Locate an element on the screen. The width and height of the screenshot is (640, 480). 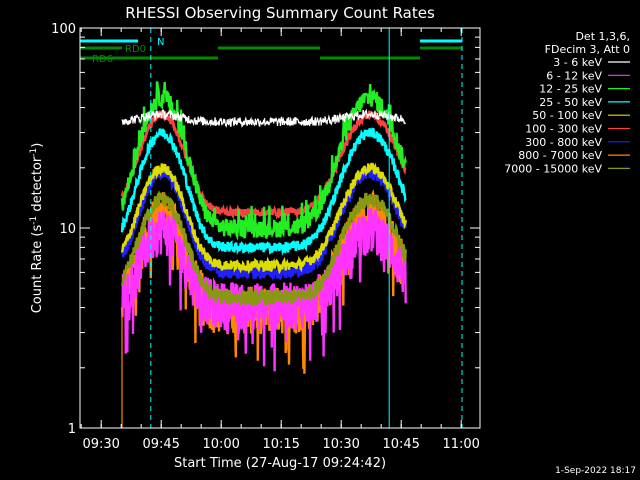
y-axis-label: Count Rate (s-1 detector-1) is located at coordinates (37, 228).